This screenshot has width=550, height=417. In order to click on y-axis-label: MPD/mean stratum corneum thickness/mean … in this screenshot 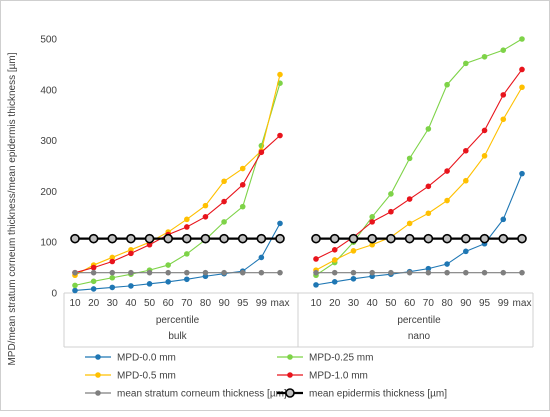, I will do `click(12, 208)`.